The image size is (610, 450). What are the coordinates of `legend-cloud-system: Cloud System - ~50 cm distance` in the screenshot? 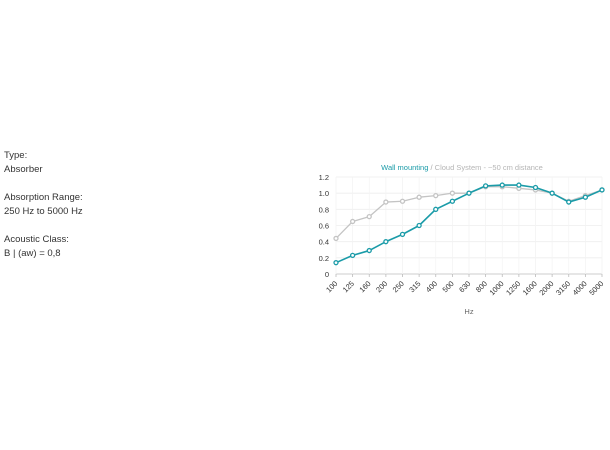 It's located at (489, 167).